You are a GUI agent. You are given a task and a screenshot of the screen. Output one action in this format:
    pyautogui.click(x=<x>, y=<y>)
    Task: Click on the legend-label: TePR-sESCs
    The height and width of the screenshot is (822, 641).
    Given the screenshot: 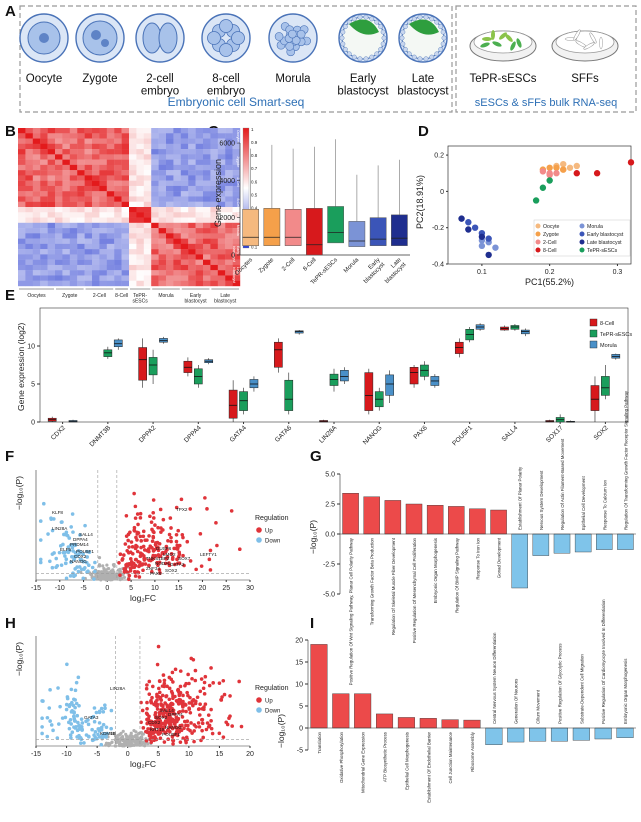 What is the action you would take?
    pyautogui.click(x=602, y=251)
    